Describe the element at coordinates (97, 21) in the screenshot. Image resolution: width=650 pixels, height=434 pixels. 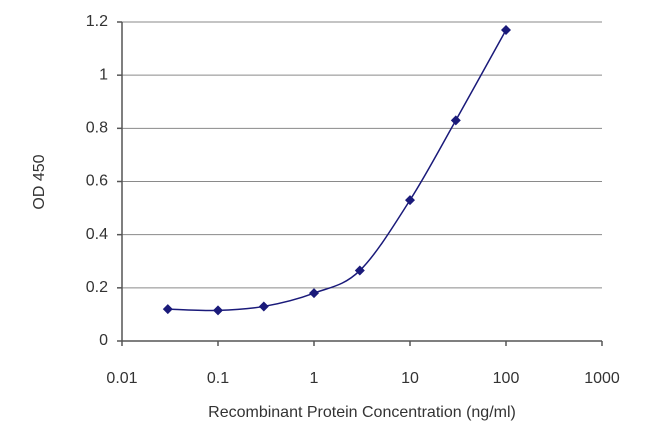
I see `y-tick-label: 1.2` at that location.